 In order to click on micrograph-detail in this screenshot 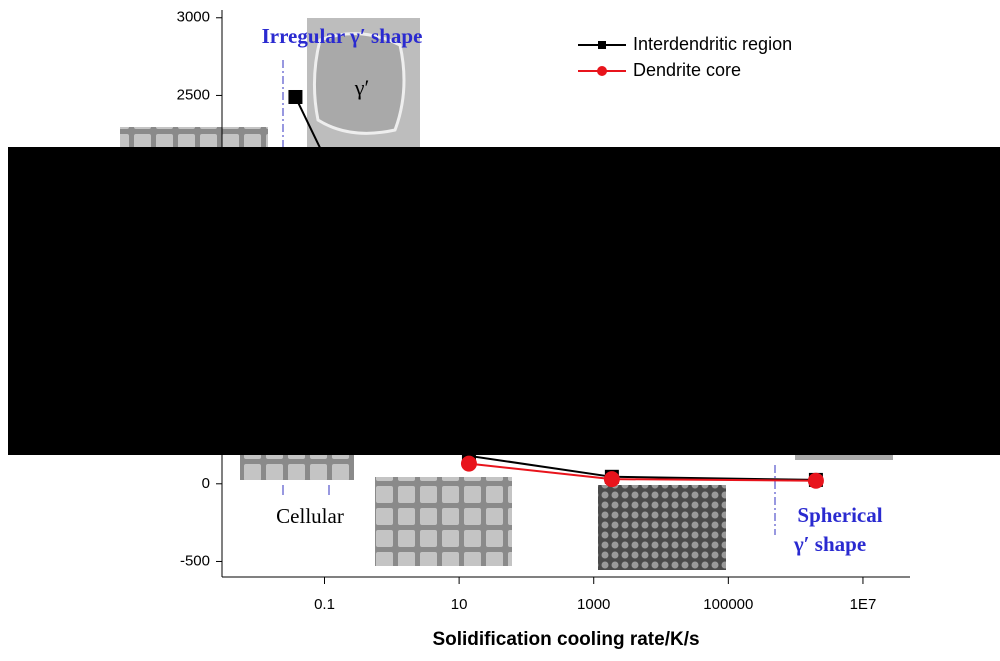, I will do `click(359, 83)`.